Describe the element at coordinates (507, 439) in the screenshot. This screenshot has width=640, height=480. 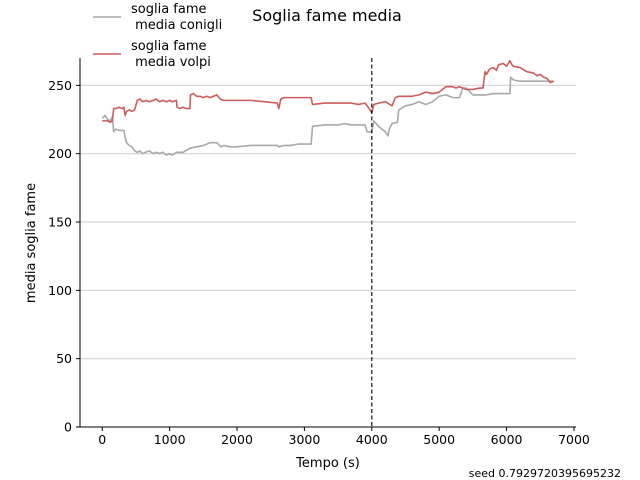
I see `x-tick-label-6000: 6000` at that location.